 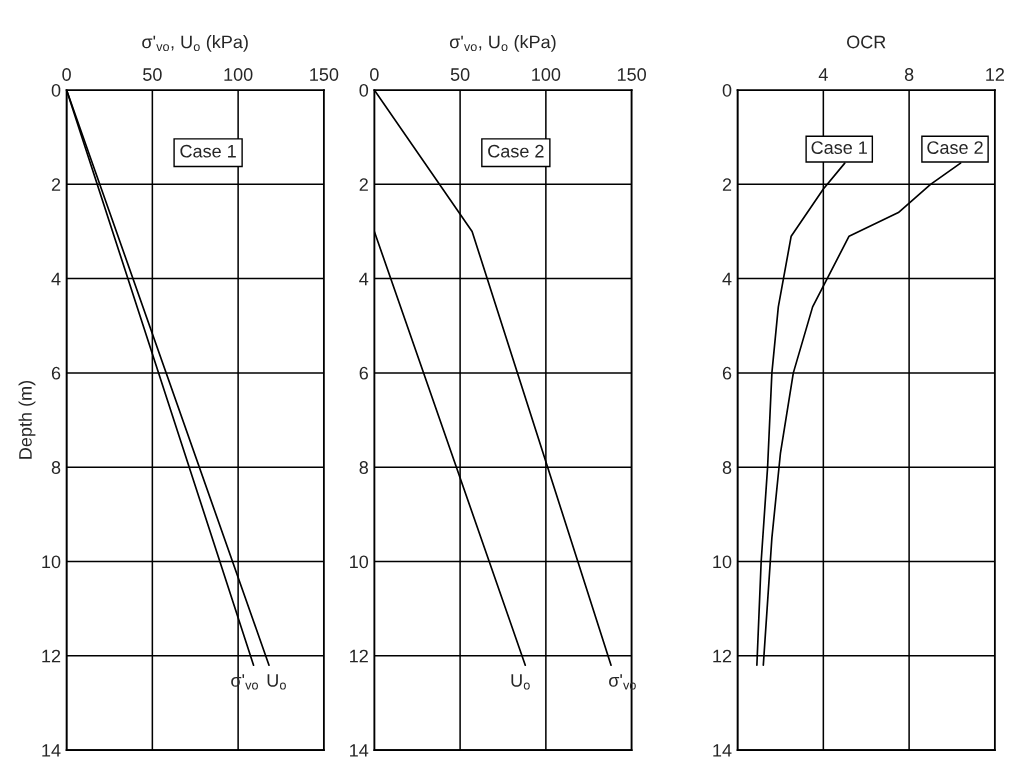 What do you see at coordinates (27, 420) in the screenshot?
I see `y-axis-title: Depth (m)` at bounding box center [27, 420].